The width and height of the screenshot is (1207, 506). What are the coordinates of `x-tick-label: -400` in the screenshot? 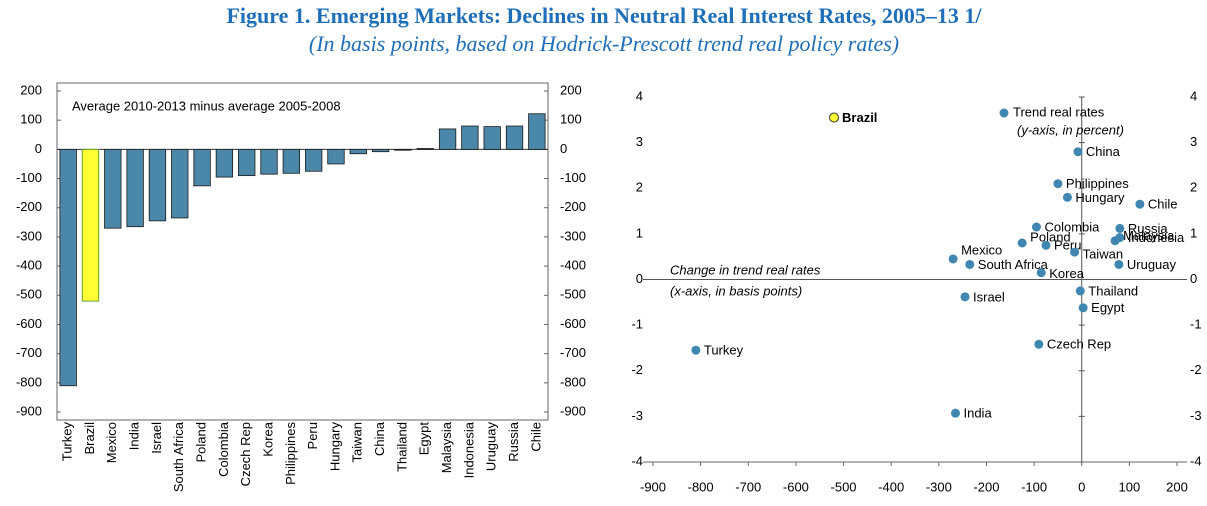 It's located at (891, 486).